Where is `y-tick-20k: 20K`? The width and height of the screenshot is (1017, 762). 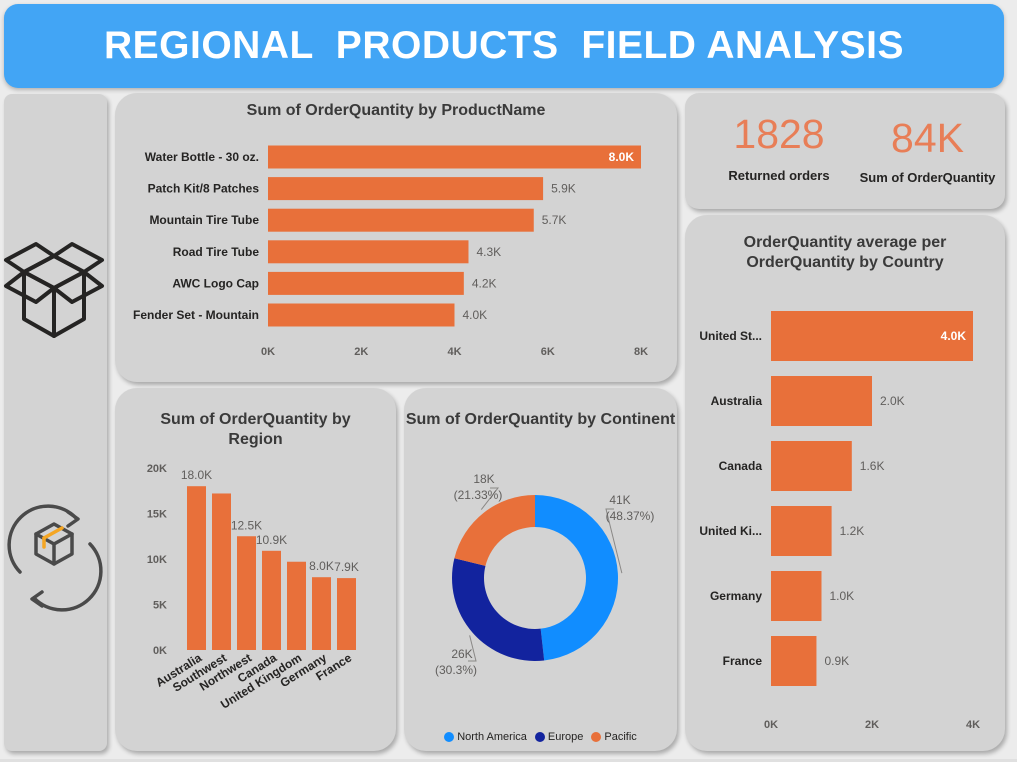 y-tick-20k: 20K is located at coordinates (157, 469).